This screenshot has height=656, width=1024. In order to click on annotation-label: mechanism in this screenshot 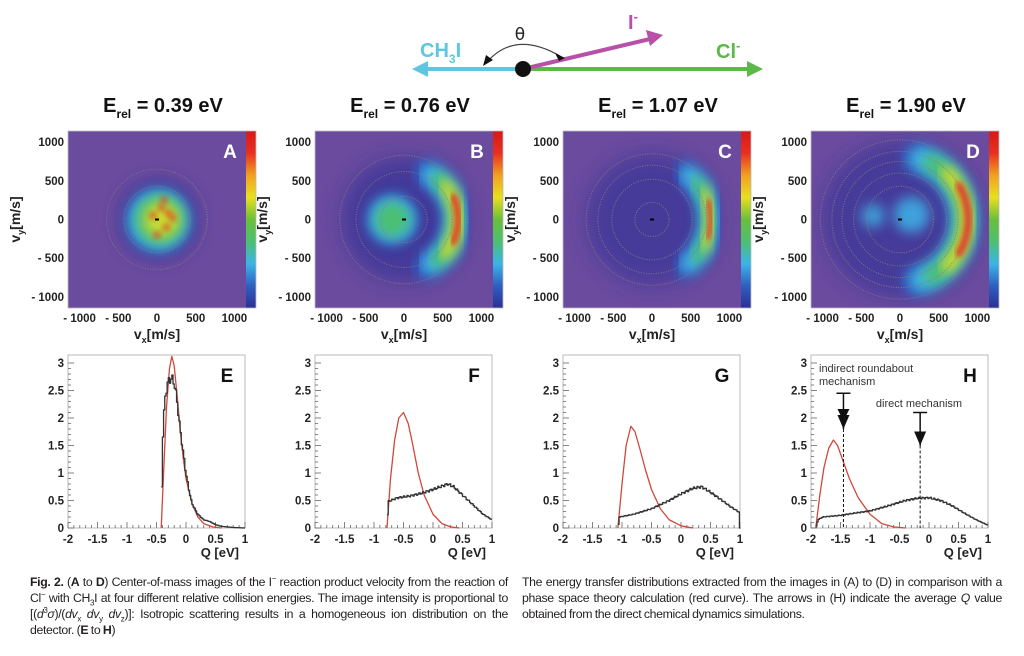, I will do `click(847, 382)`.